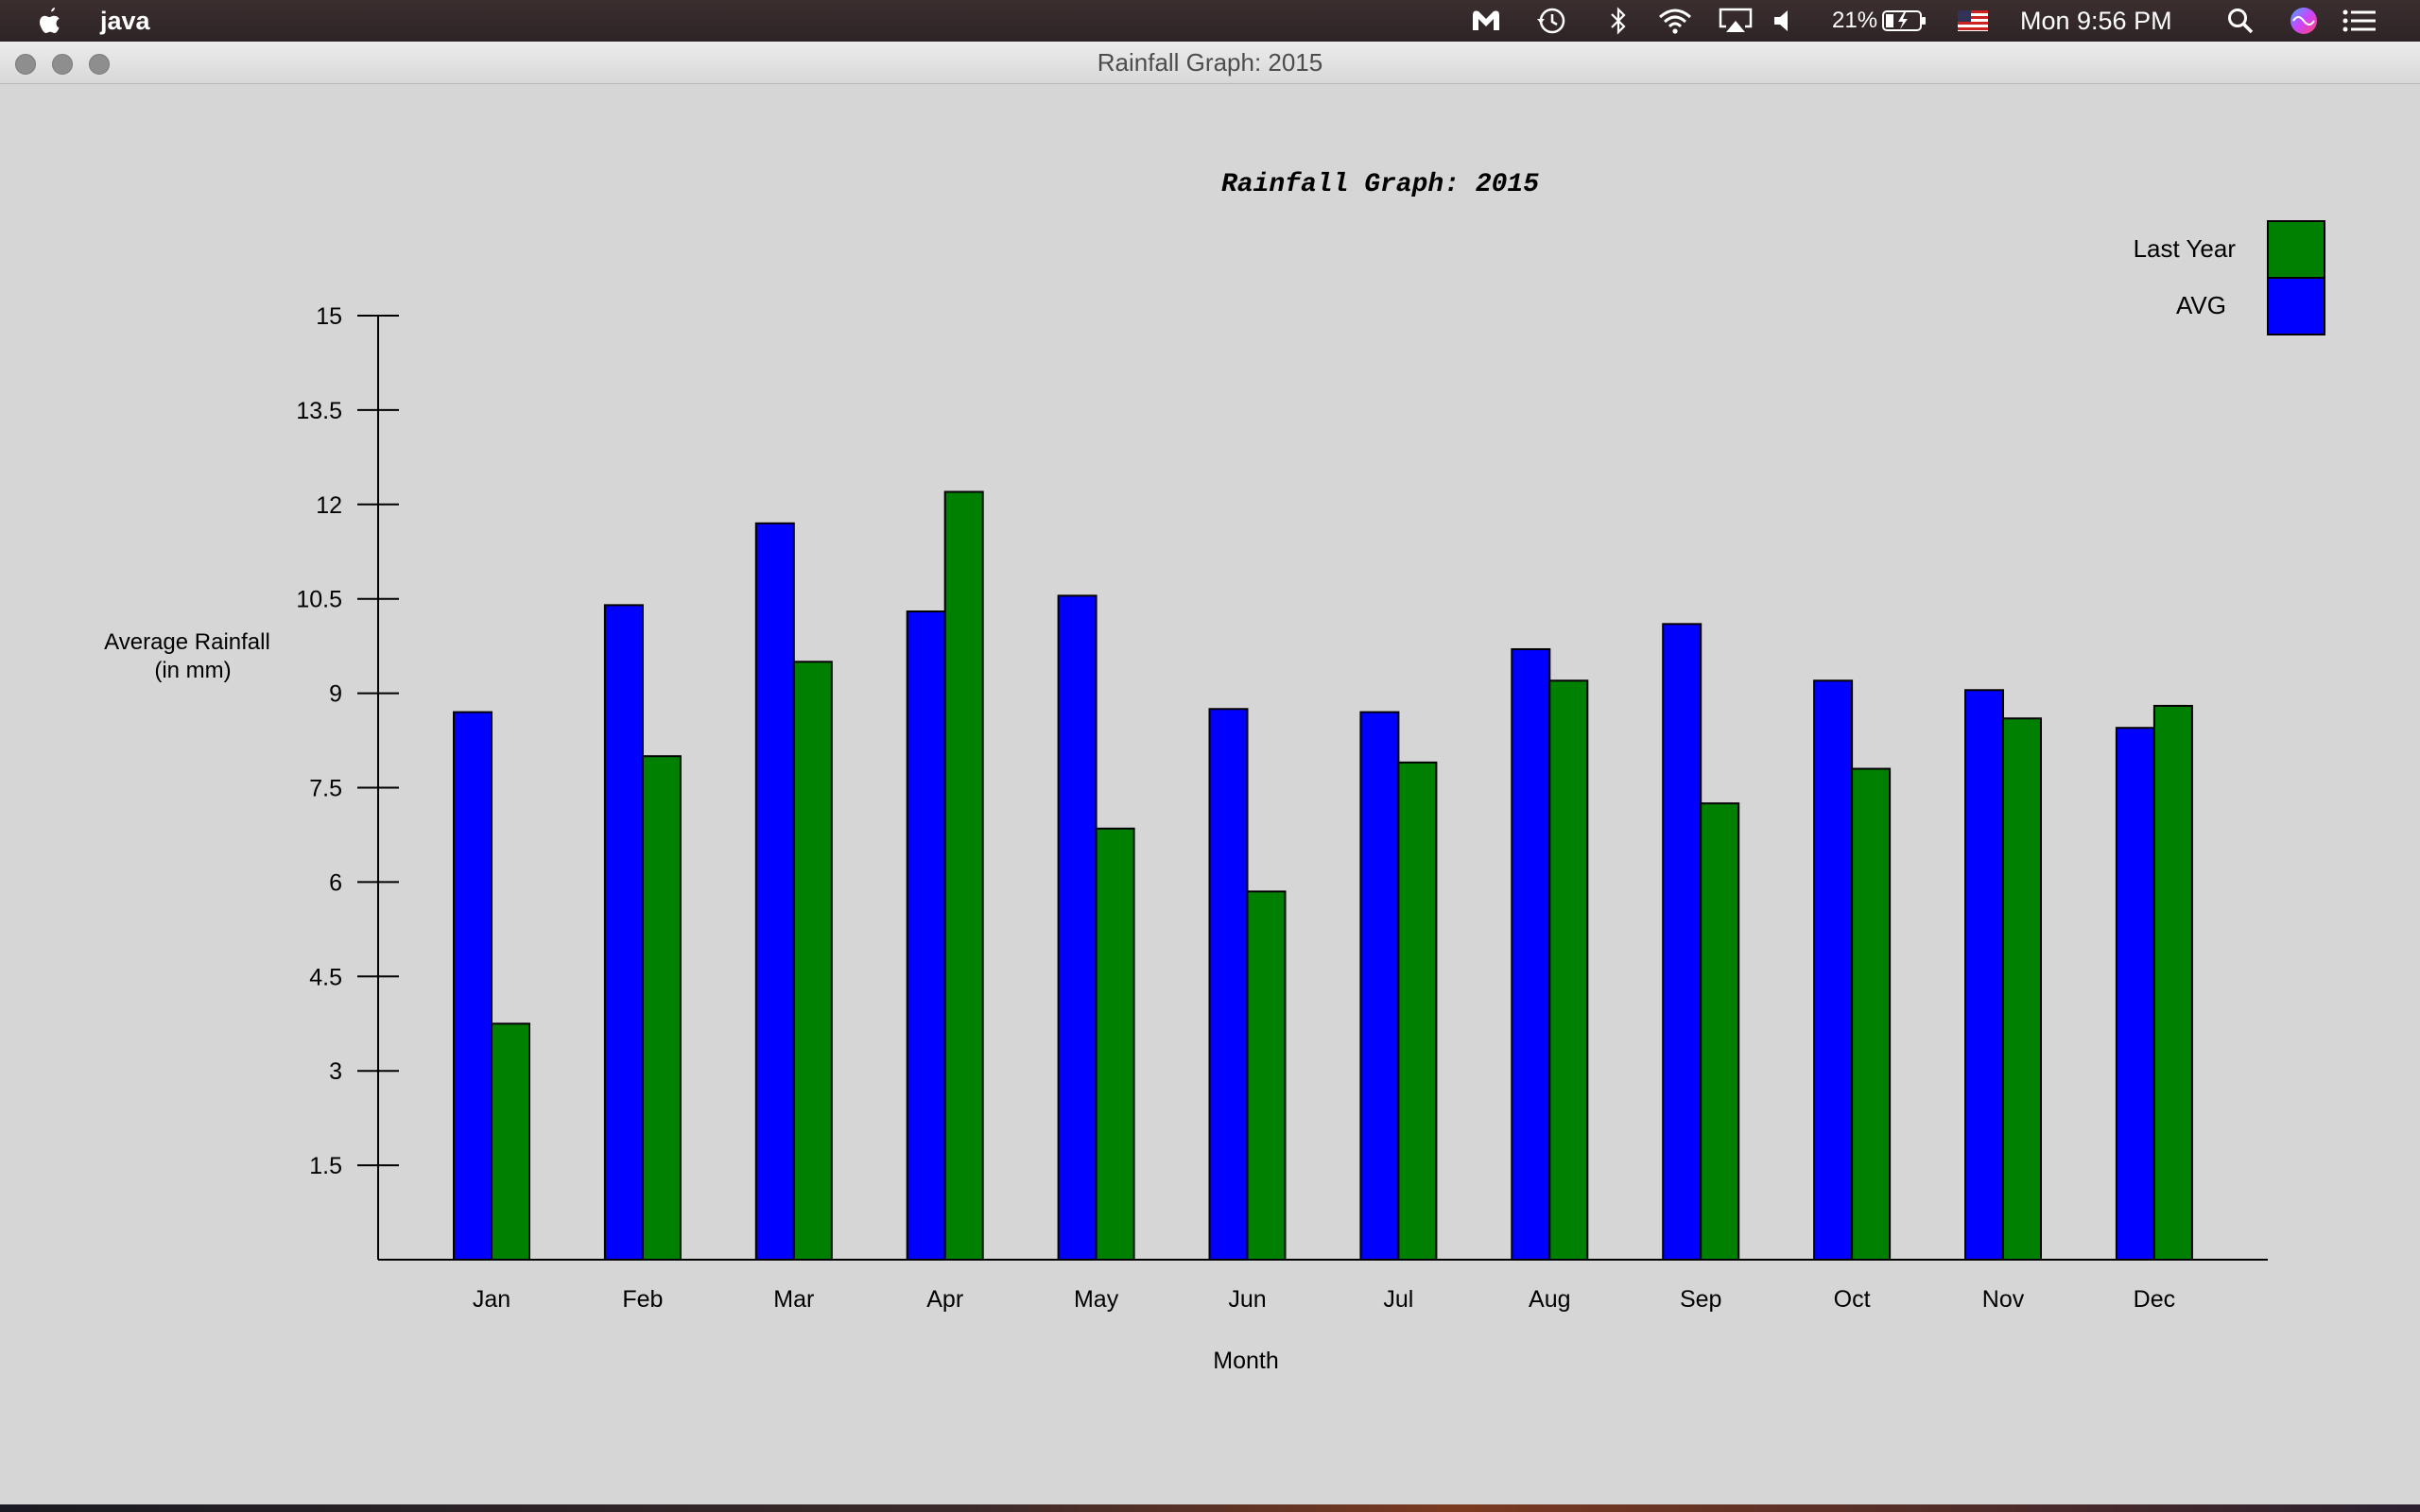  I want to click on x-tick-label: Dec, so click(2154, 1299).